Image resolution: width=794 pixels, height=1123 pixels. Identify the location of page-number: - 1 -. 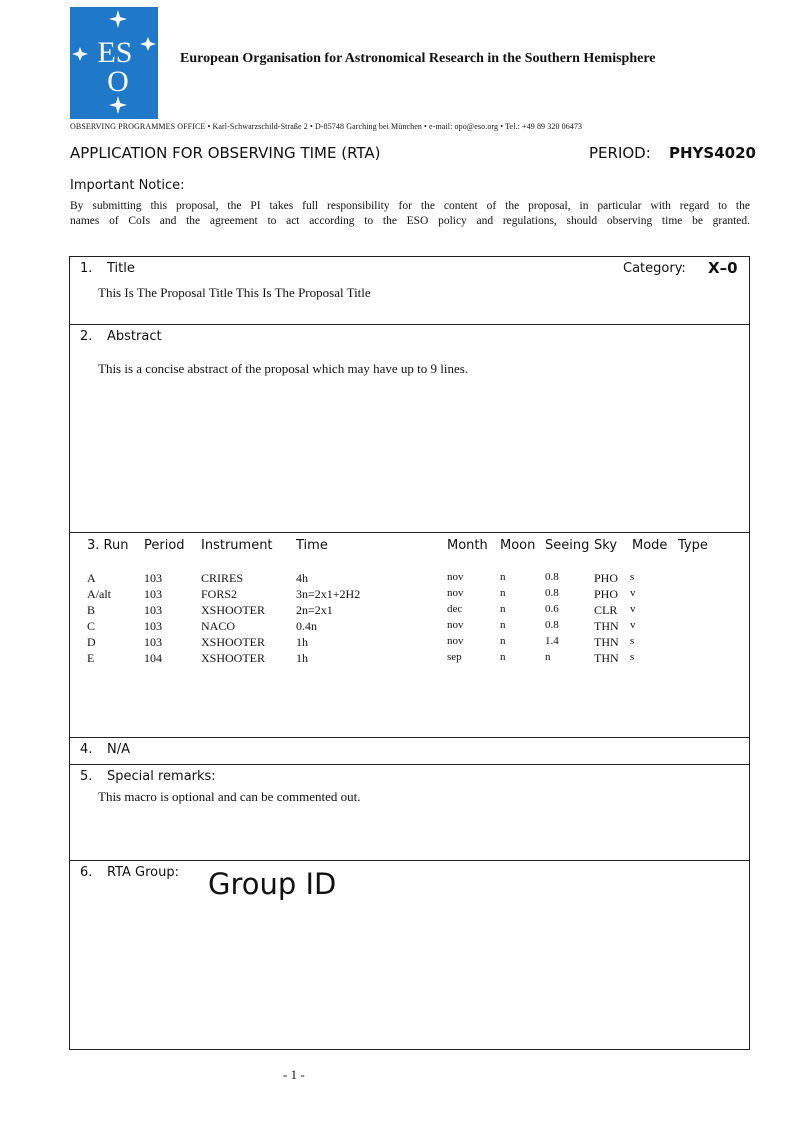
(294, 1074).